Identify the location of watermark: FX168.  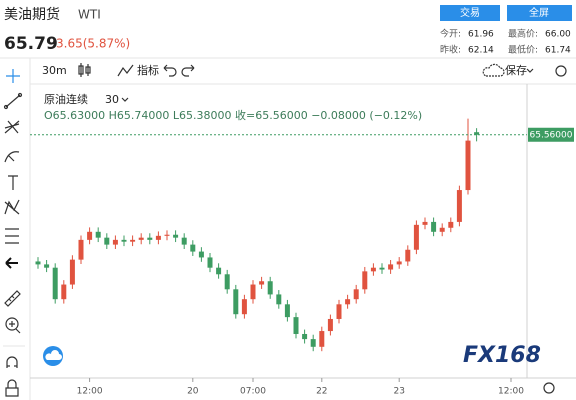
(502, 355).